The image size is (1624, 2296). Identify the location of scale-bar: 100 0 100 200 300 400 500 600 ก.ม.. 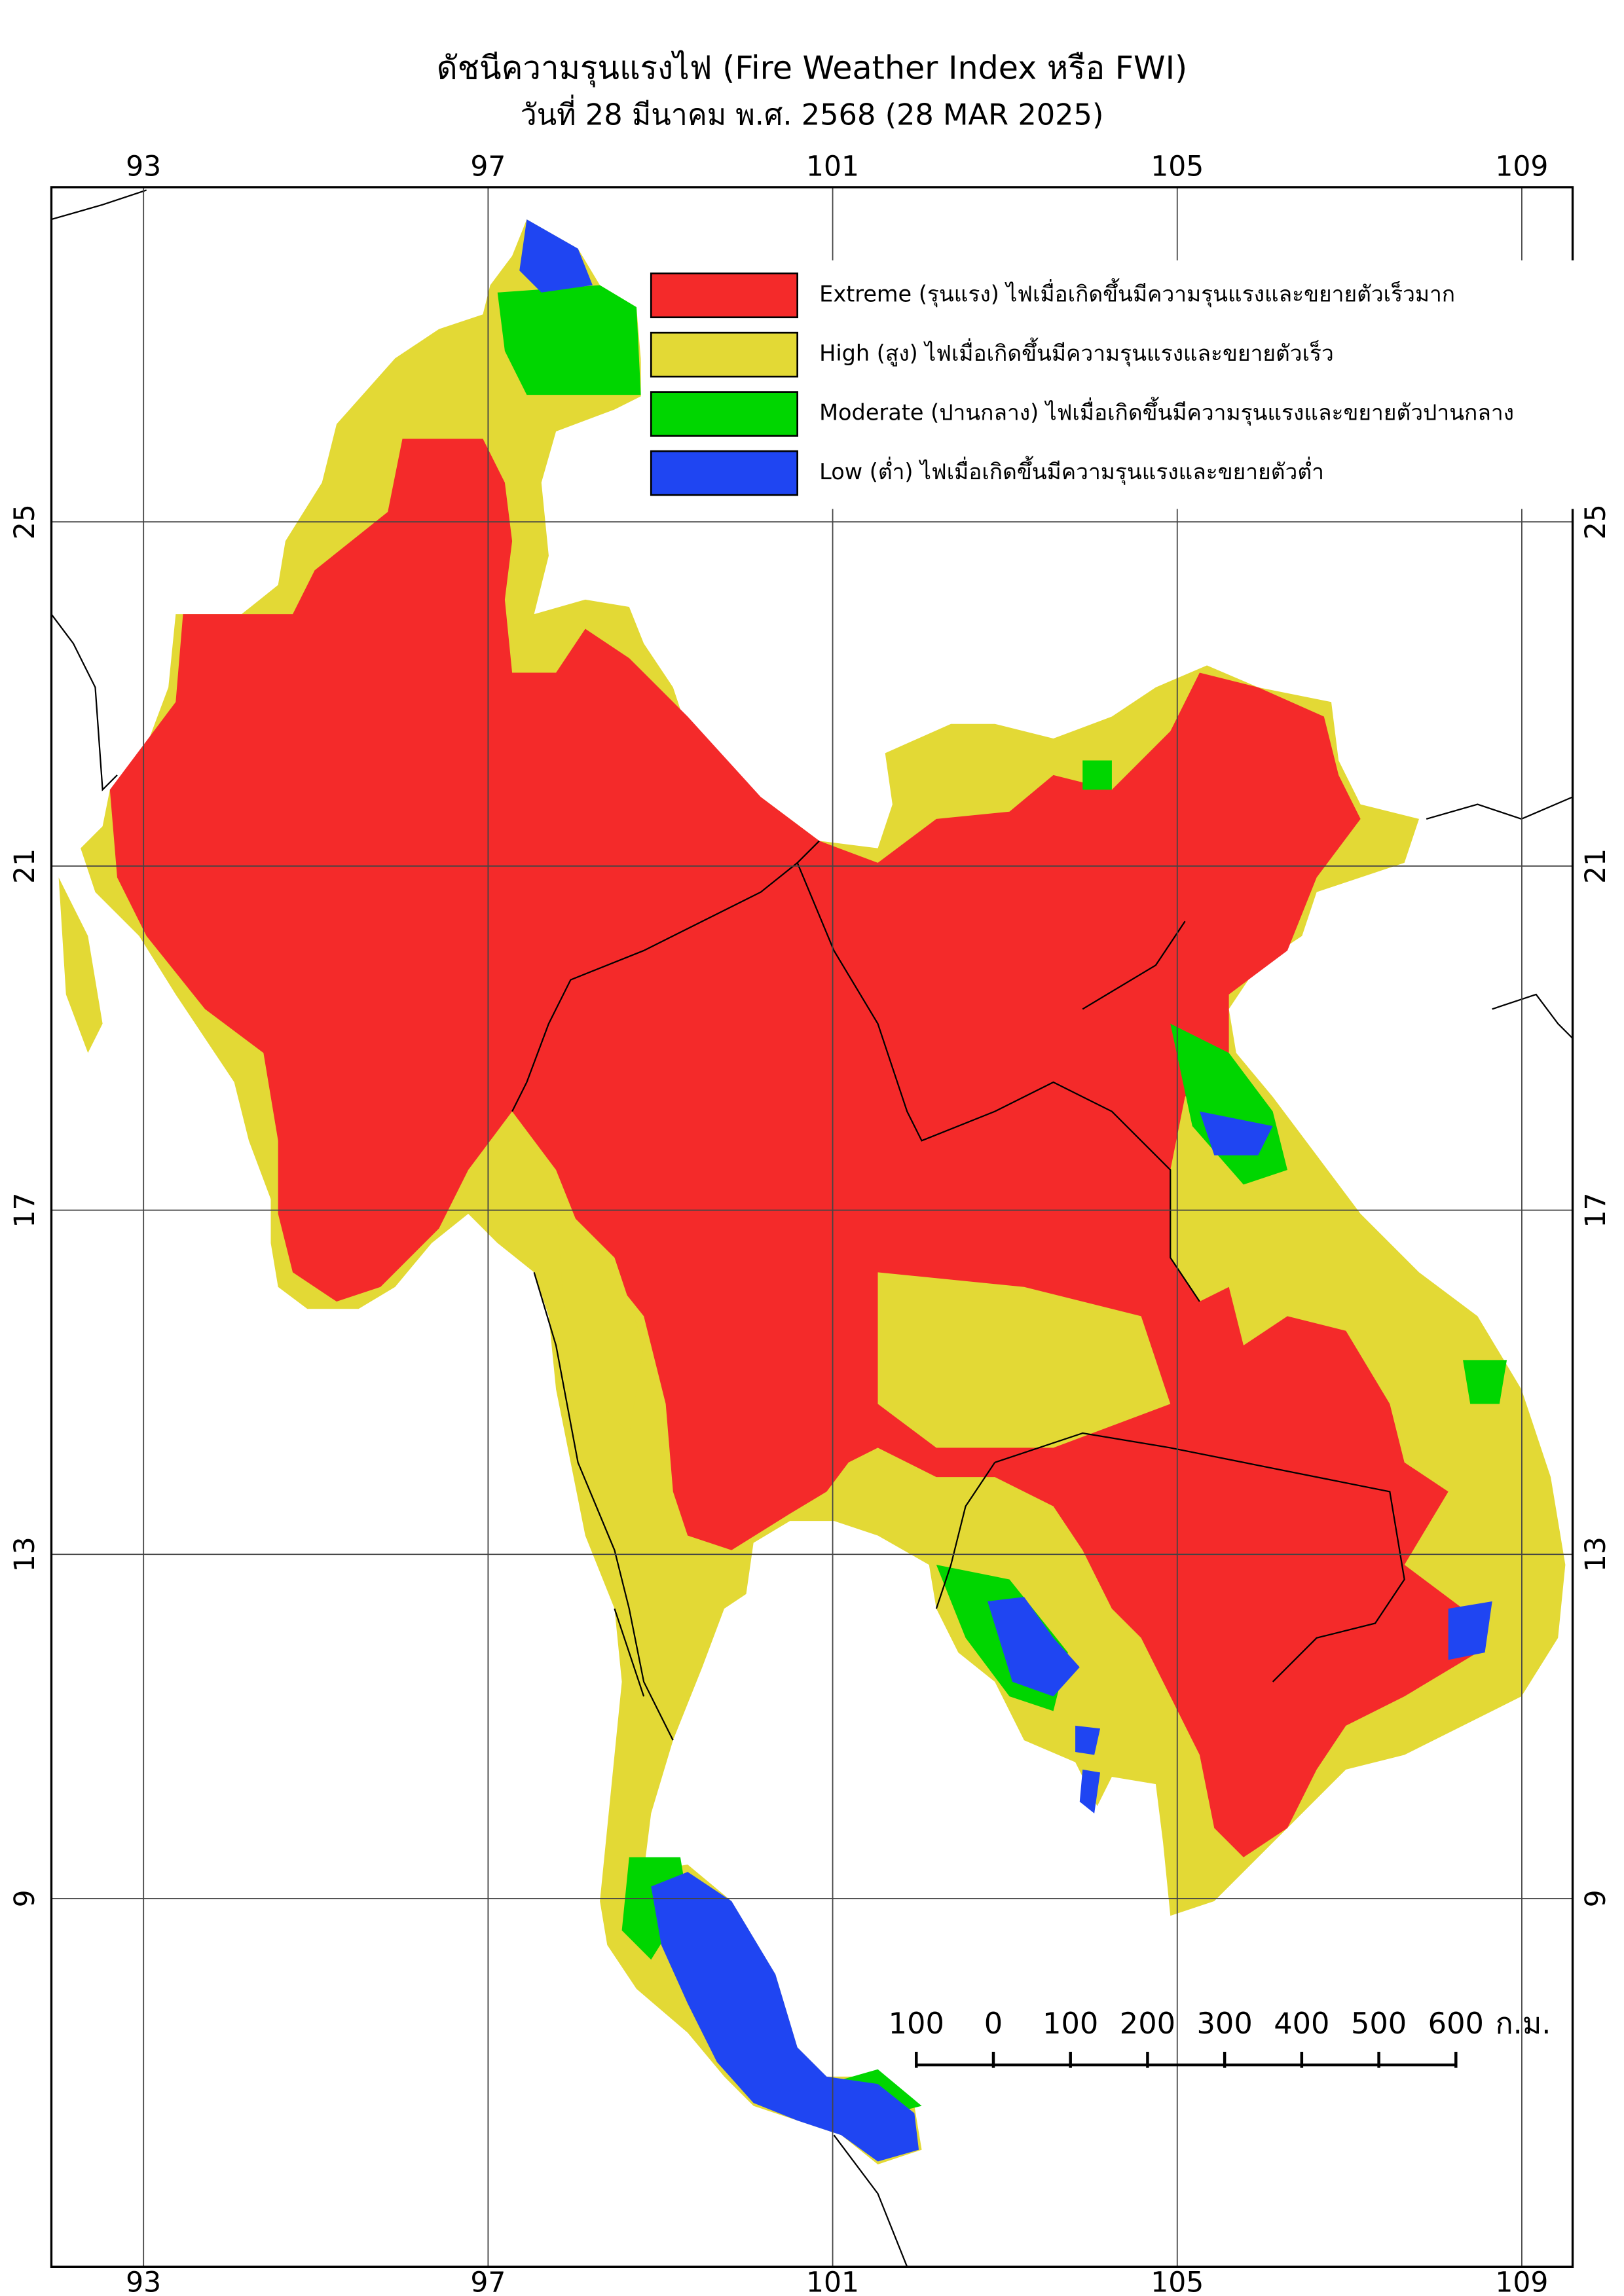
(1220, 2037).